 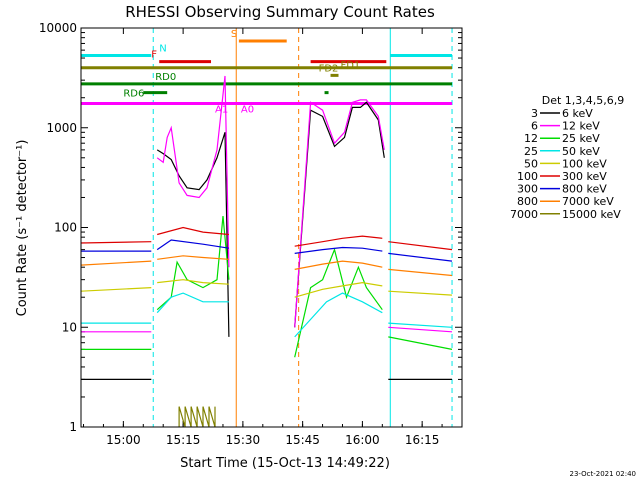 What do you see at coordinates (183, 440) in the screenshot?
I see `x-tick-label: 15:15` at bounding box center [183, 440].